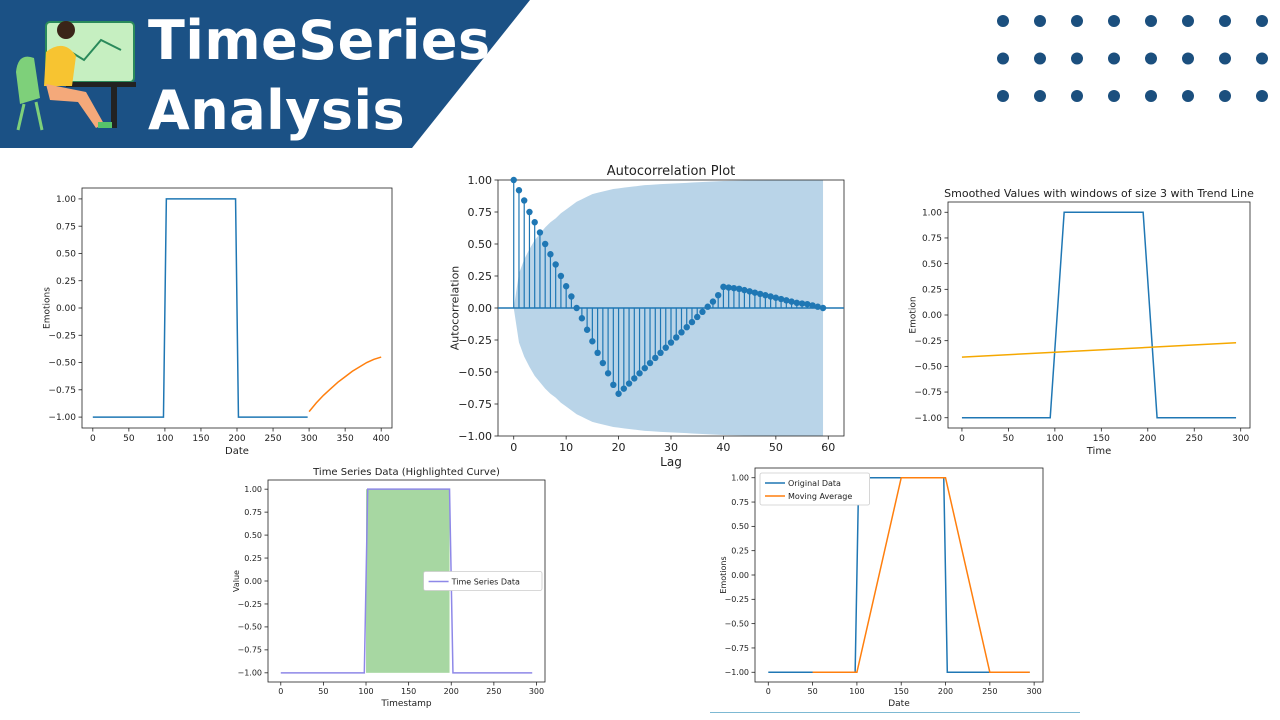 The height and width of the screenshot is (720, 1280). I want to click on banner-title: TimeSeries Analysis, so click(319, 76).